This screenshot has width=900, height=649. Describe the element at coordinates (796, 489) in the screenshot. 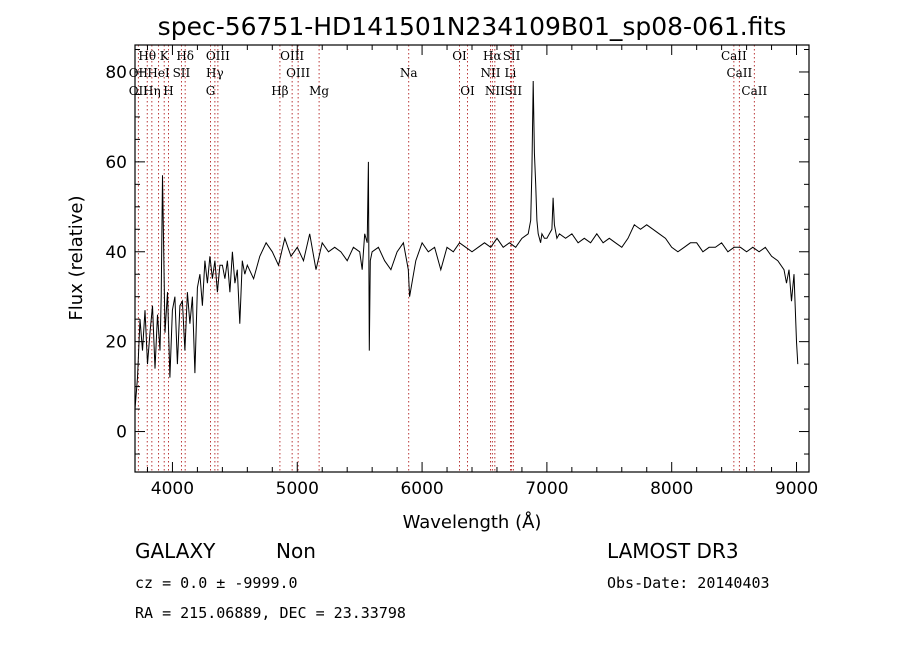

I see `x-tick-label: 9000` at that location.